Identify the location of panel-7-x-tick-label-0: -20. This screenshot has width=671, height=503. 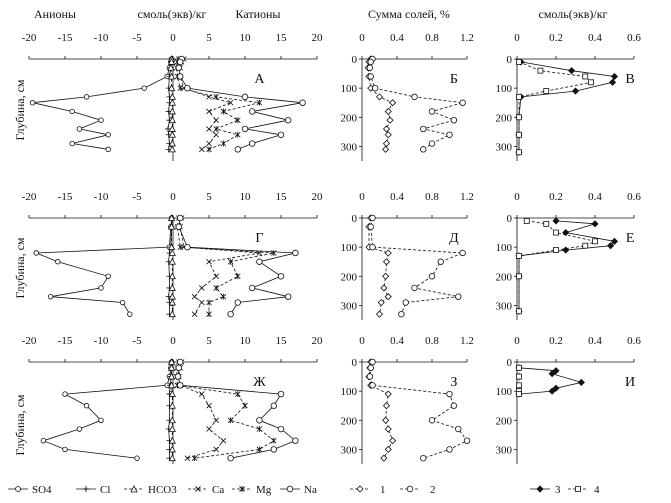
(29, 341).